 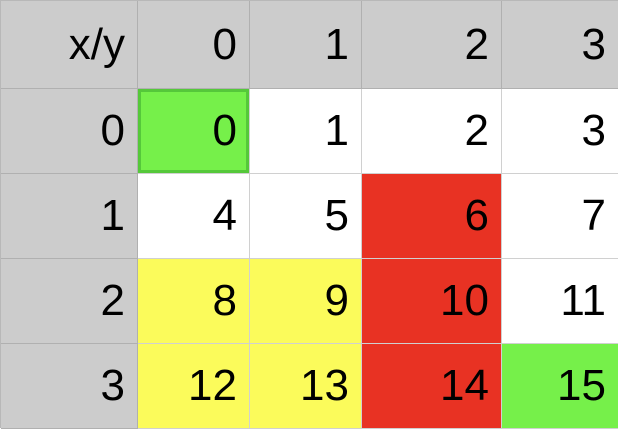 I want to click on grid-cell-0-0: 0, so click(x=194, y=131).